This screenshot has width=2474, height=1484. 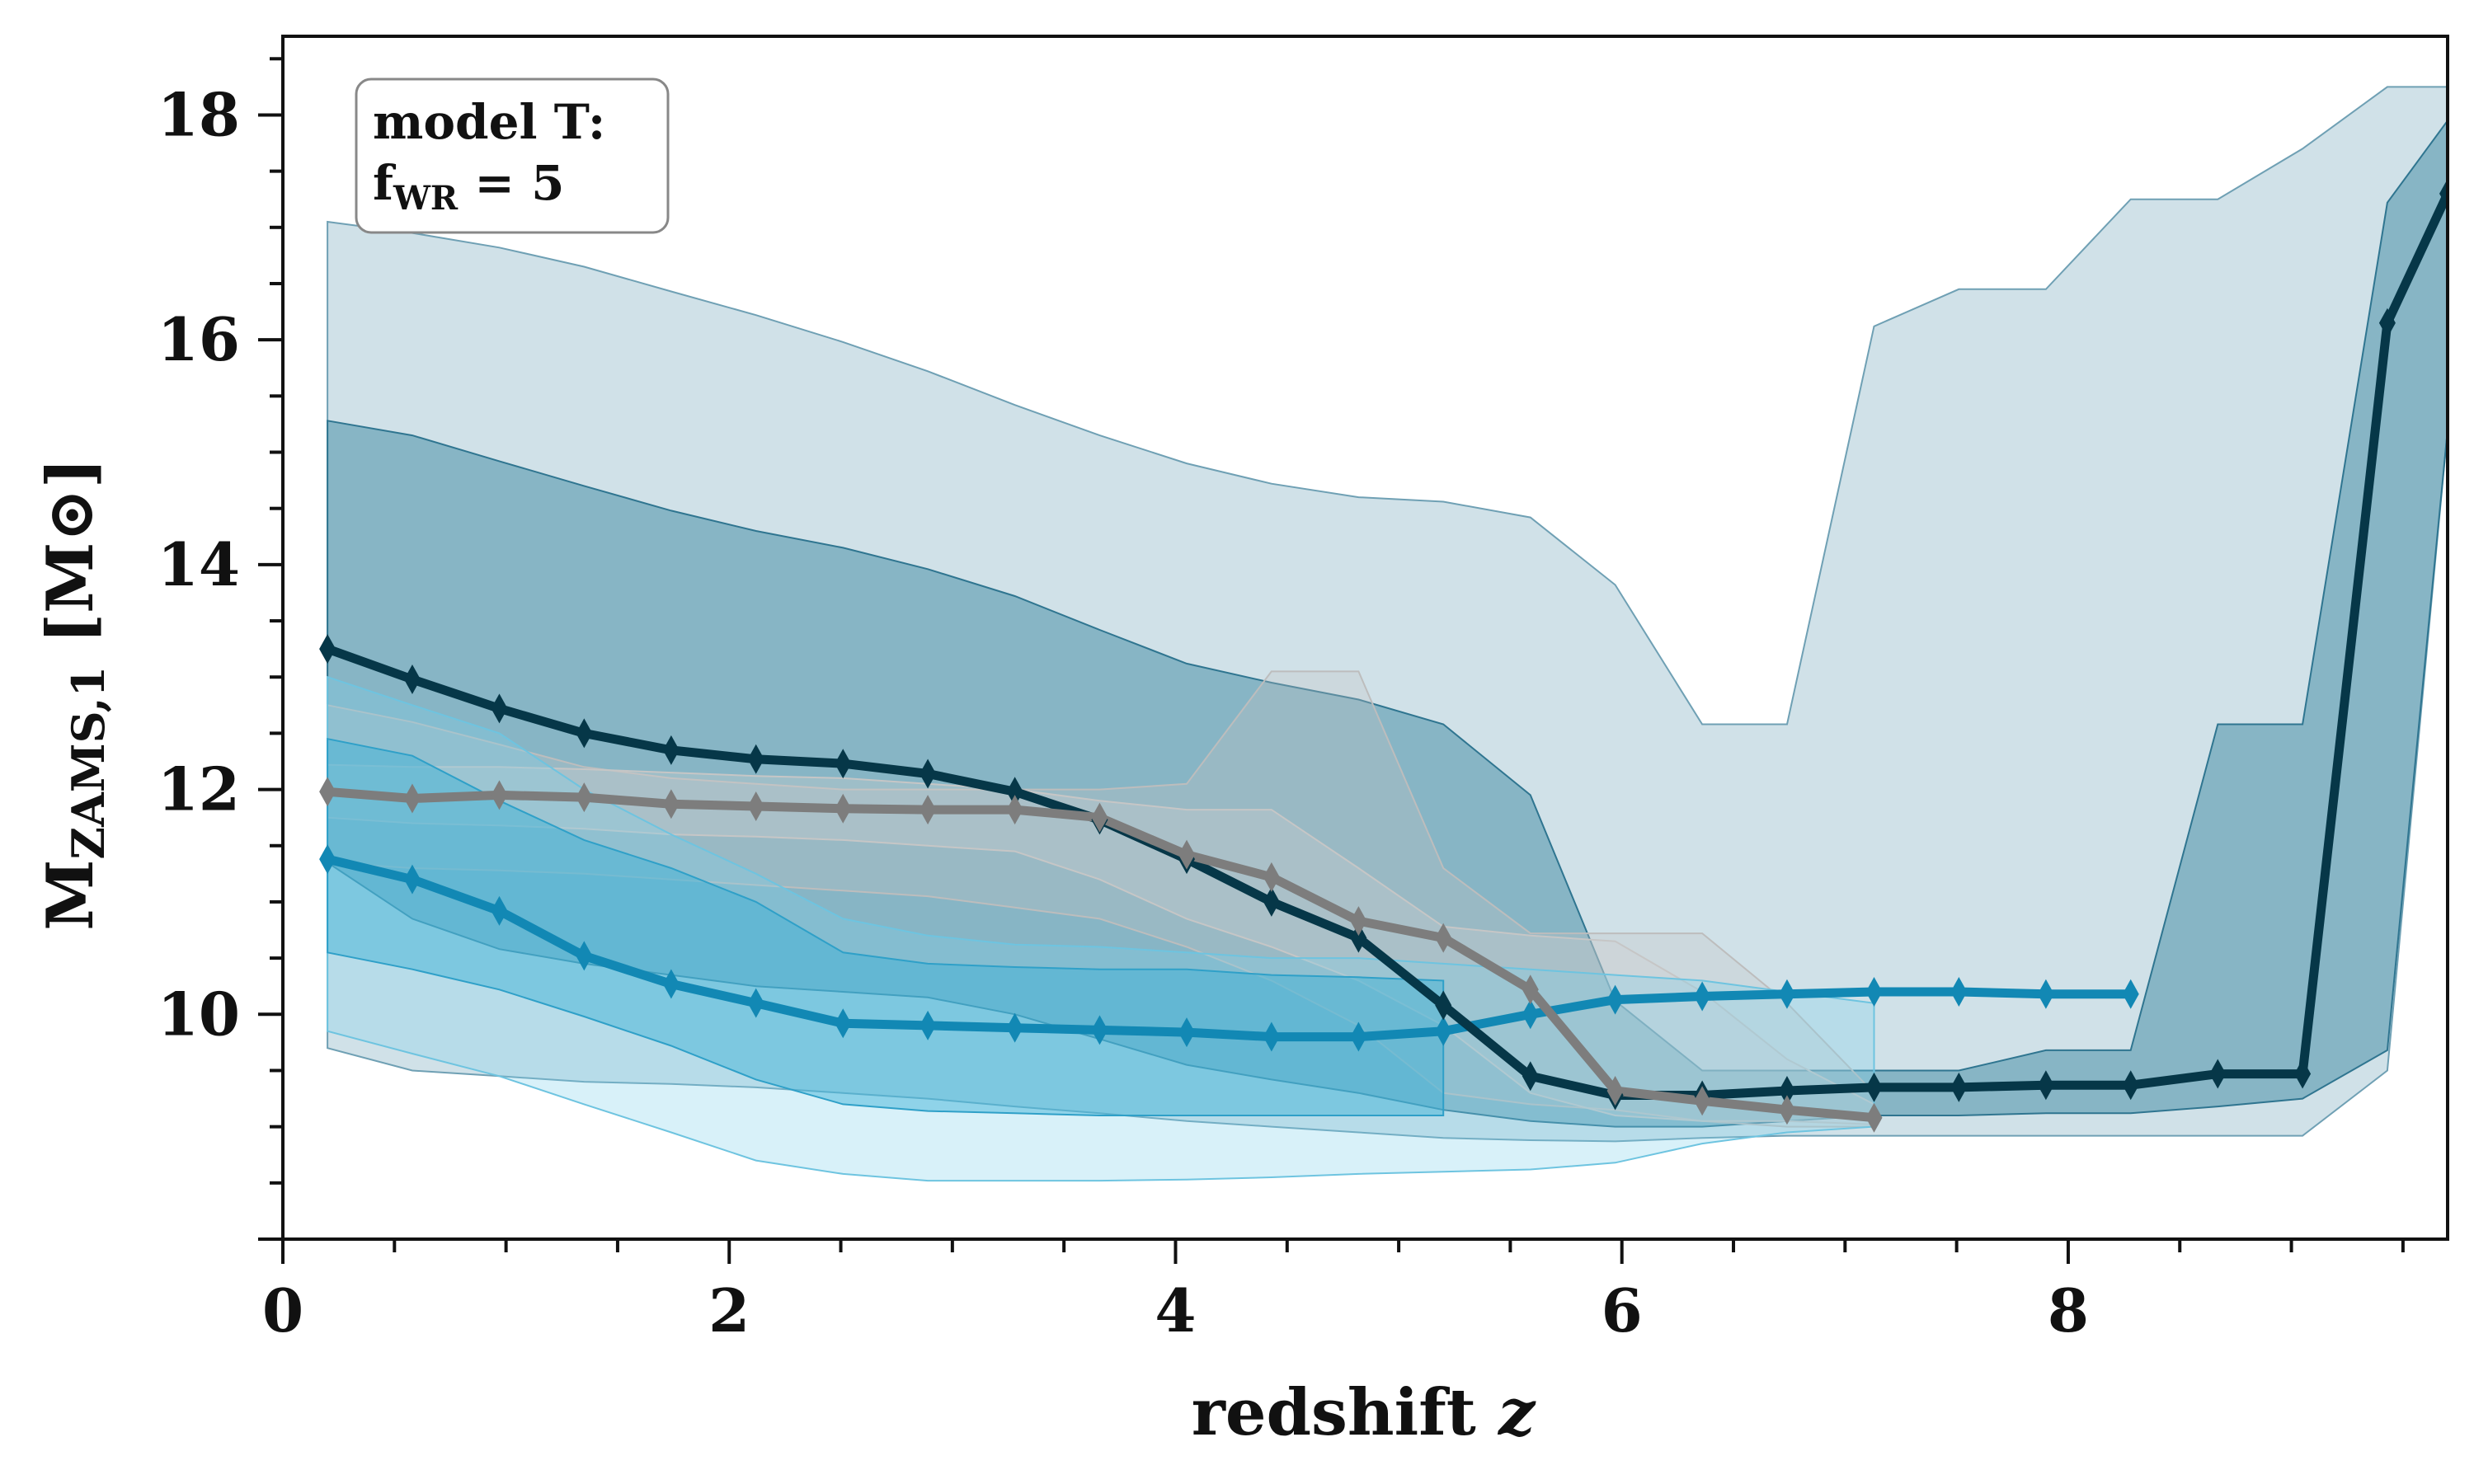 I want to click on legend-line-2-subscript: WR, so click(x=426, y=198).